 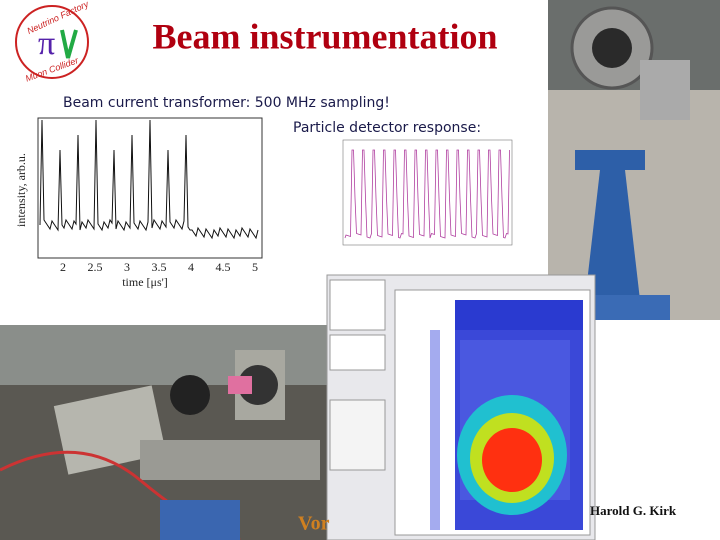 I want to click on bct-plot, so click(x=150, y=188).